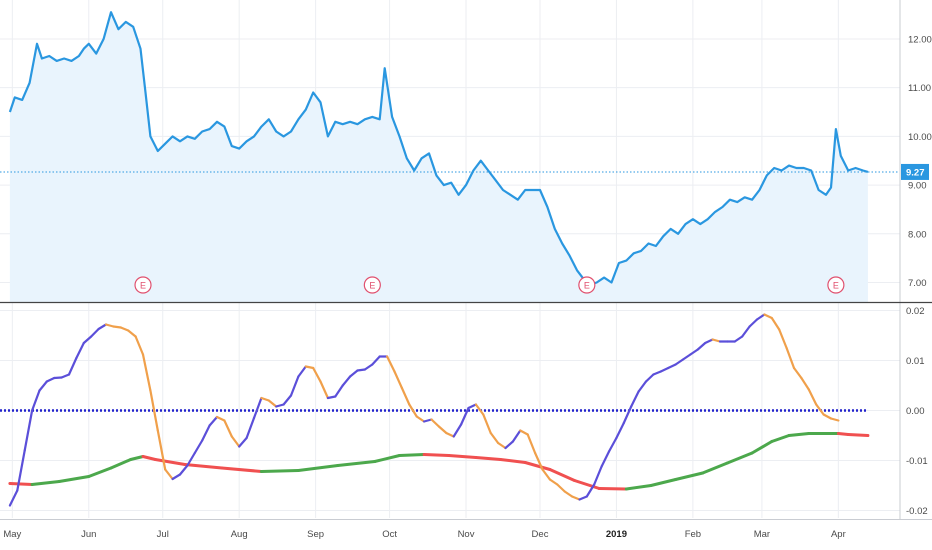 Image resolution: width=932 pixels, height=550 pixels. Describe the element at coordinates (12, 534) in the screenshot. I see `x-tick-label: May` at that location.